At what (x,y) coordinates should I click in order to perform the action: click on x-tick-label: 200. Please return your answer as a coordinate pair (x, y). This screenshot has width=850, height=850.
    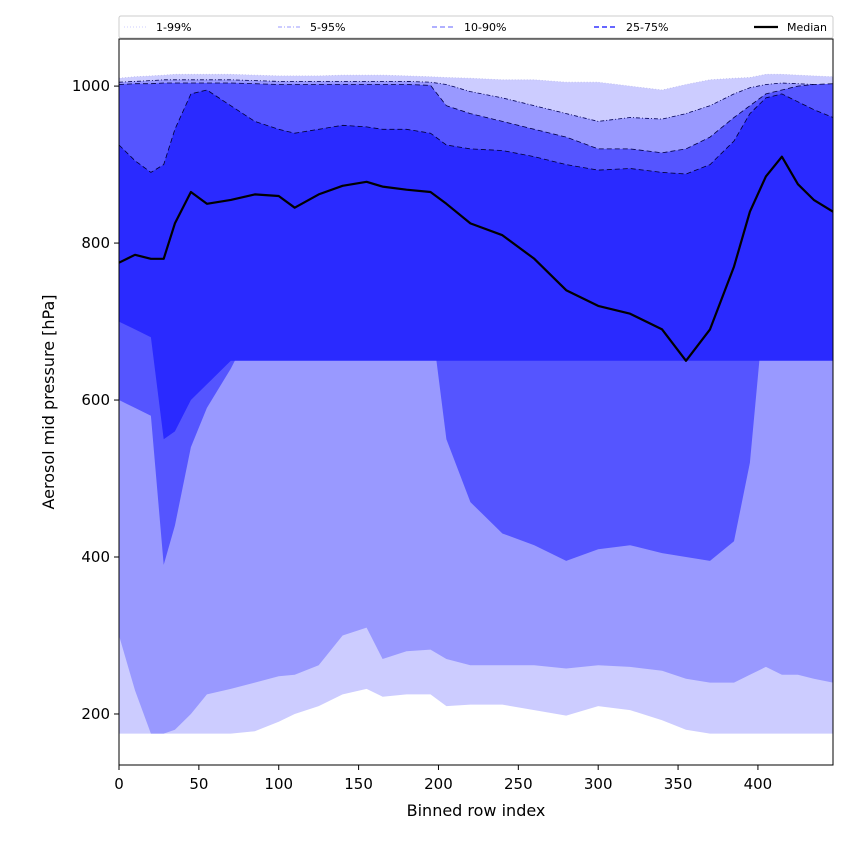
    Looking at the image, I should click on (438, 784).